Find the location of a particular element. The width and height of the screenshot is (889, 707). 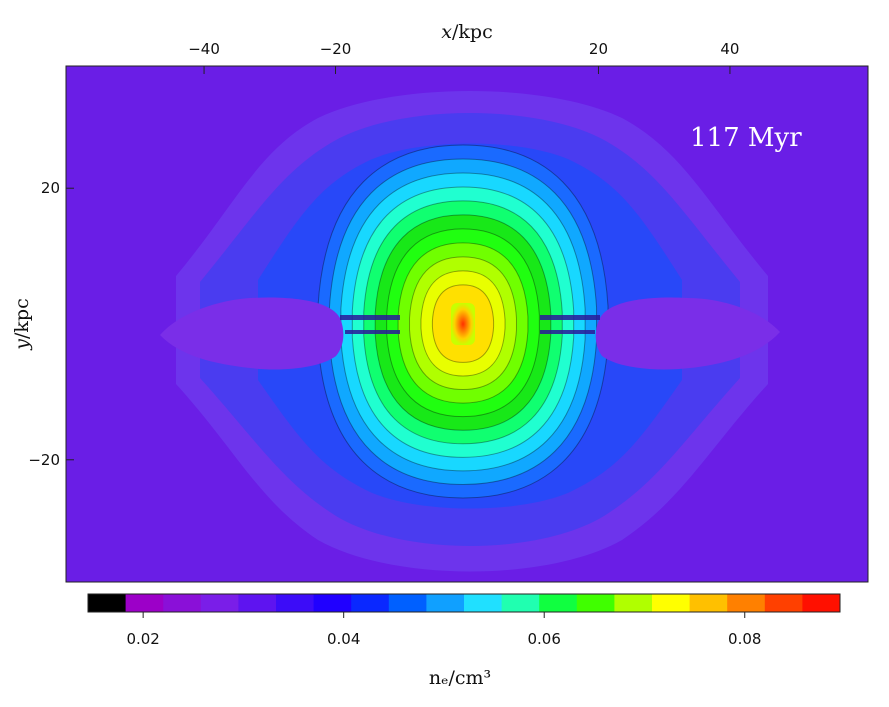

y-axis-ticks: 20 −20 is located at coordinates (51, 324).